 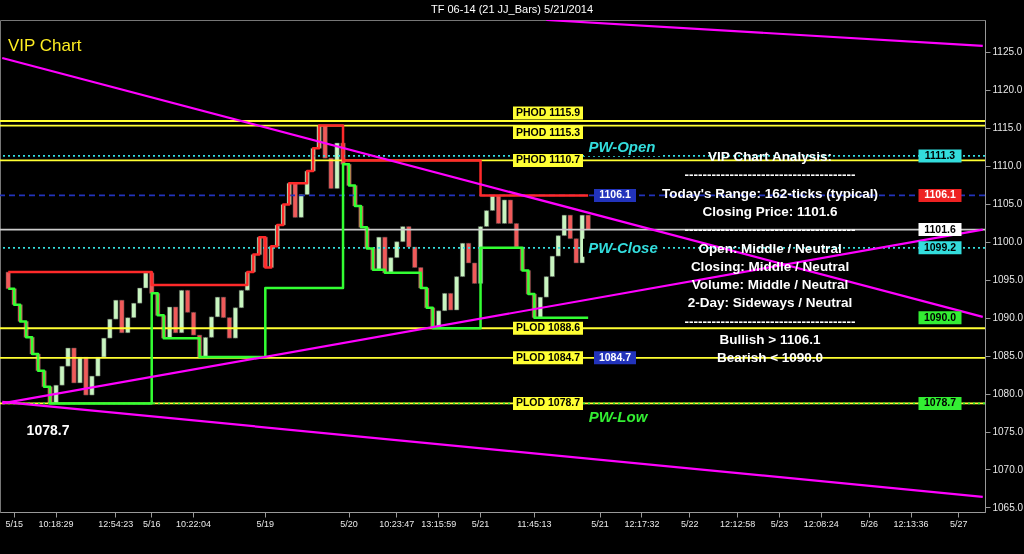 I want to click on annotation: 1111.3, so click(x=940, y=154).